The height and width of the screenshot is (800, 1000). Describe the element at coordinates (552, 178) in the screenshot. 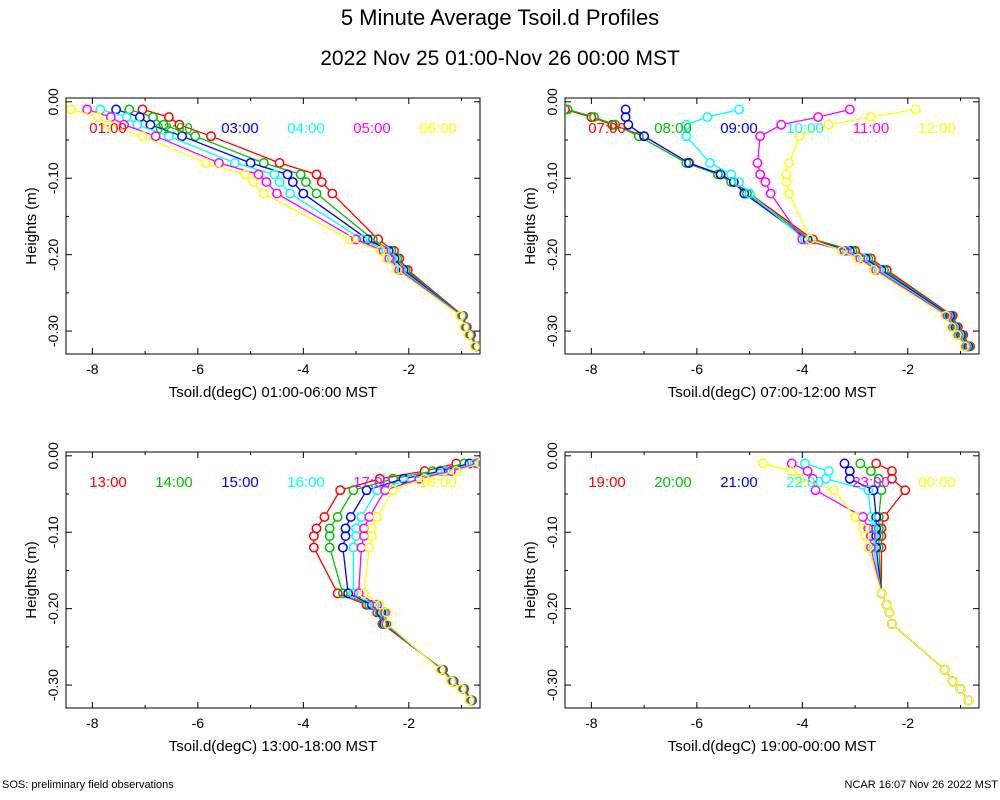

I see `y-tick-label: -0.10` at that location.